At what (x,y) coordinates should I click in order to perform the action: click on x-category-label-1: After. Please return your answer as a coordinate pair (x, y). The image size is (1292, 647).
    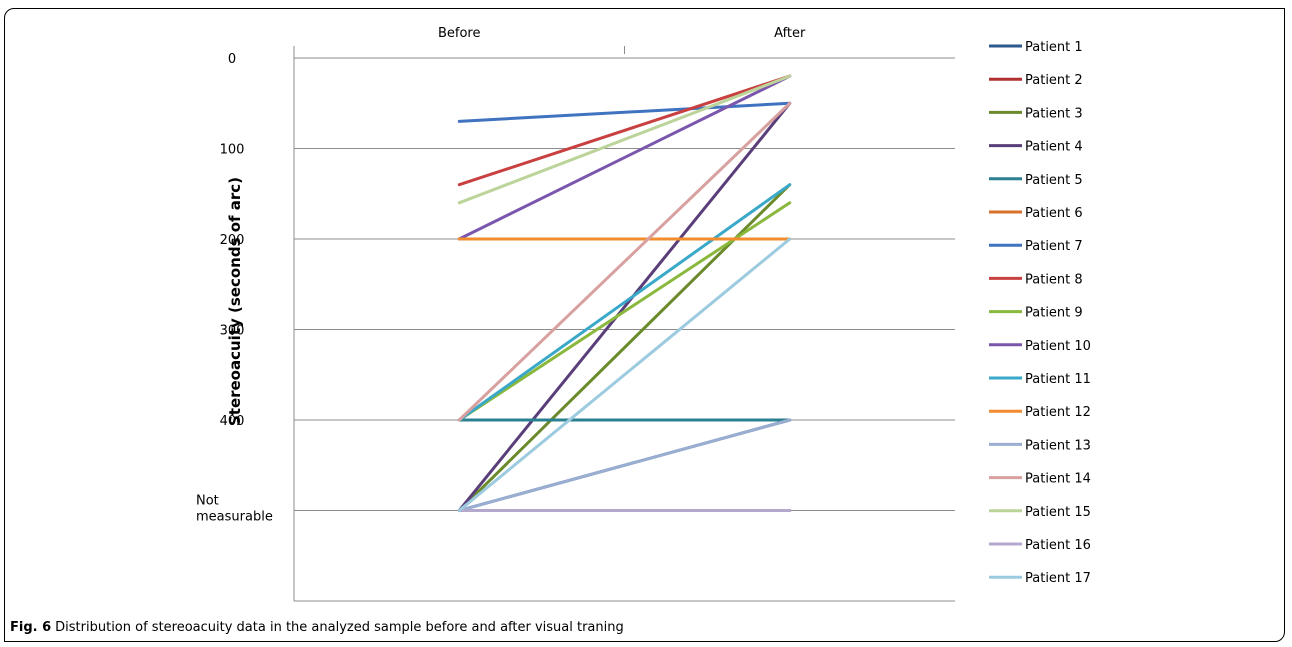
    Looking at the image, I should click on (790, 33).